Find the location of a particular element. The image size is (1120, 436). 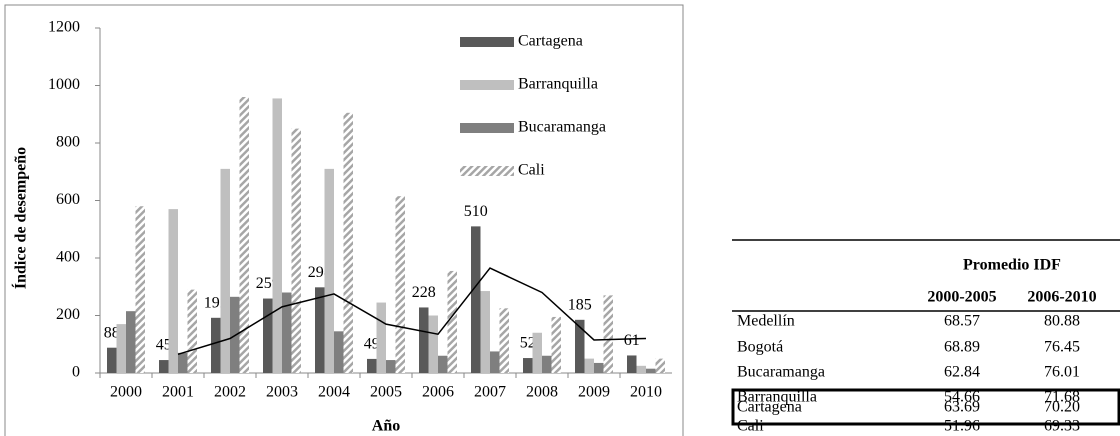

x-axis-title: Año is located at coordinates (386, 426).